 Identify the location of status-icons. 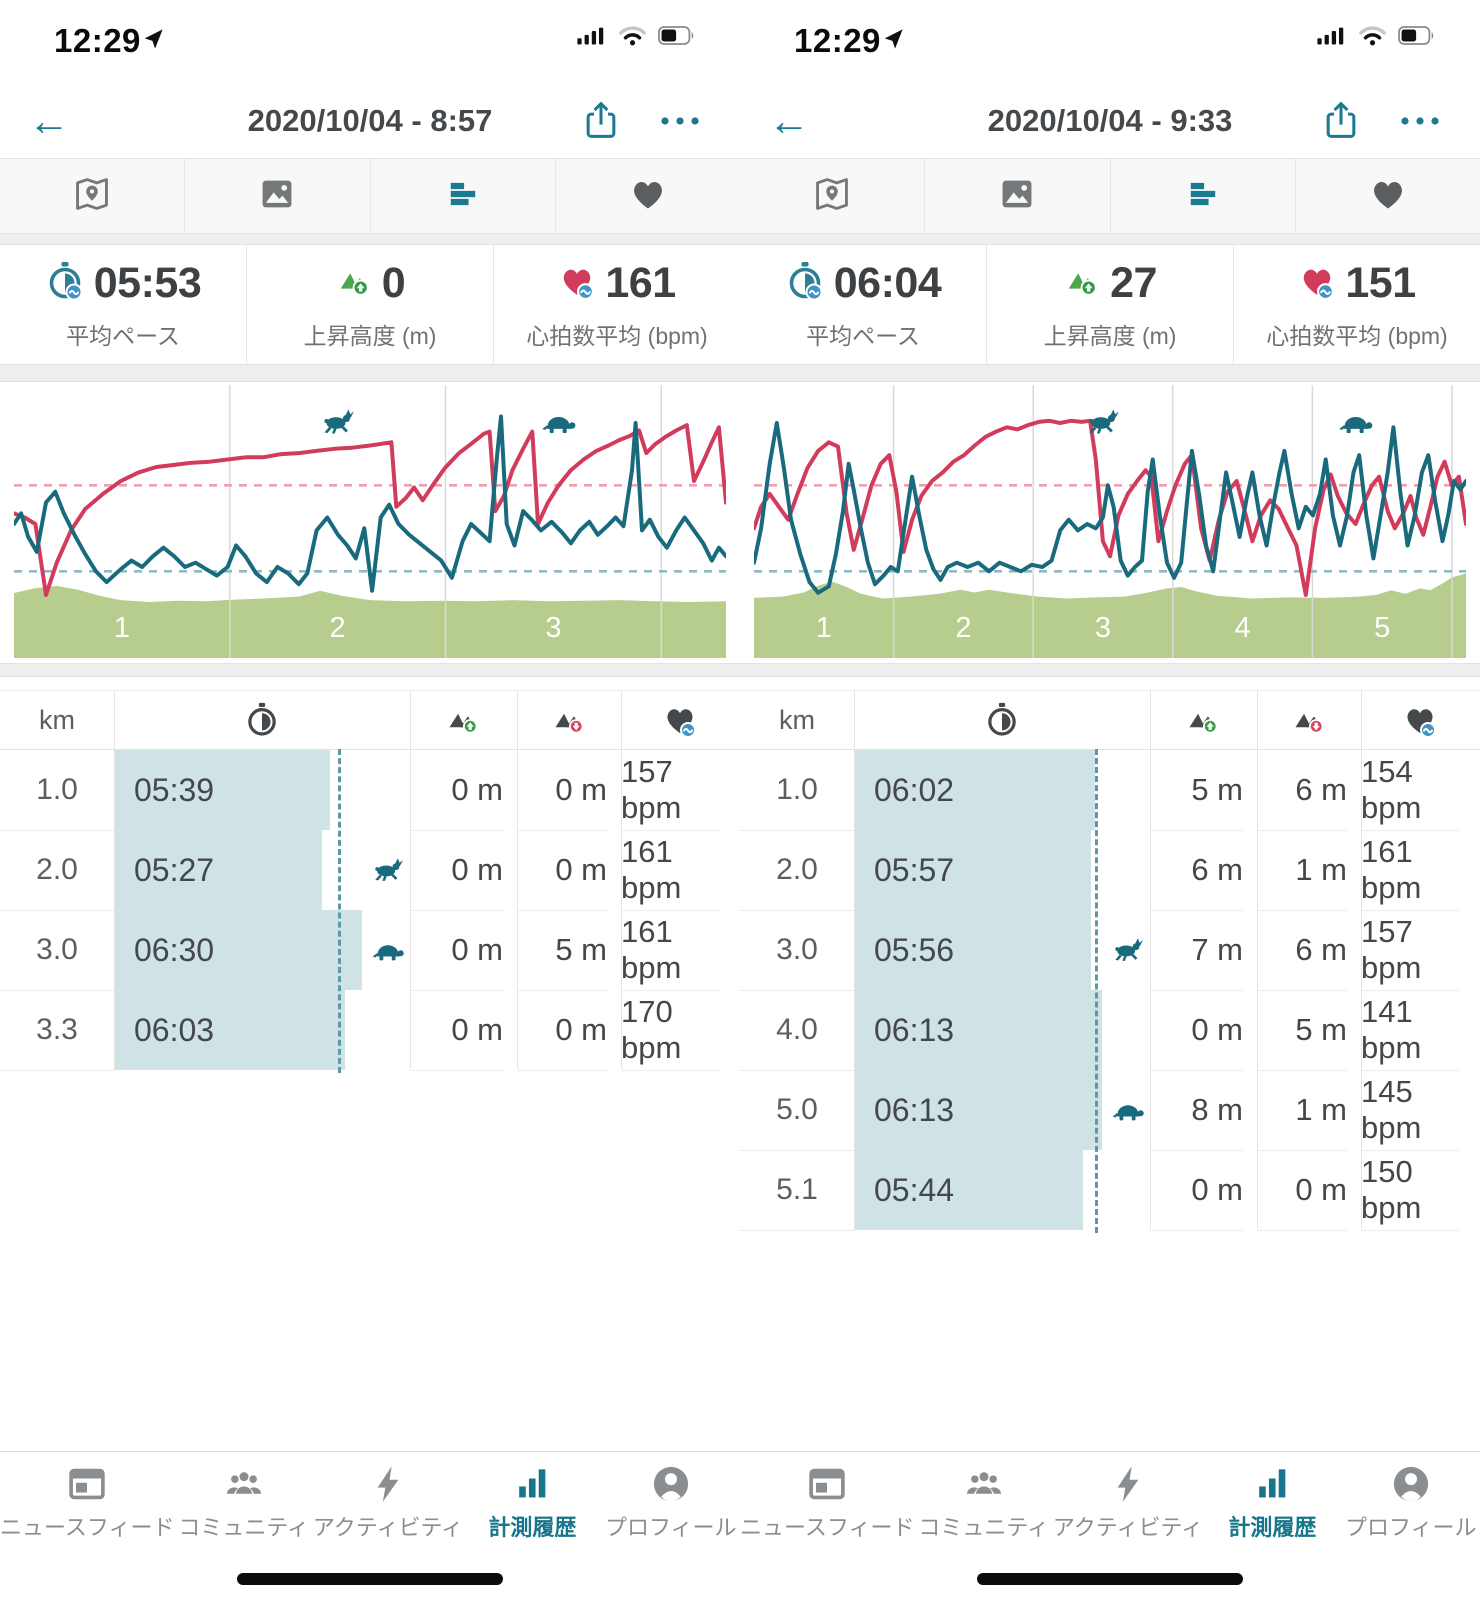
(636, 38).